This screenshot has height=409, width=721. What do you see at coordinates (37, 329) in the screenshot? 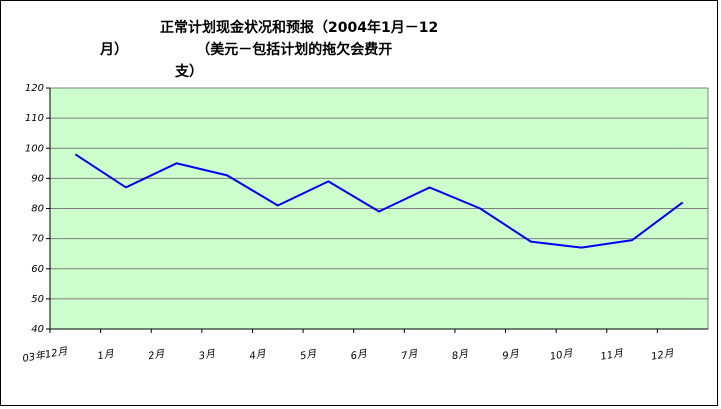
I see `y-tick-label: 40` at bounding box center [37, 329].